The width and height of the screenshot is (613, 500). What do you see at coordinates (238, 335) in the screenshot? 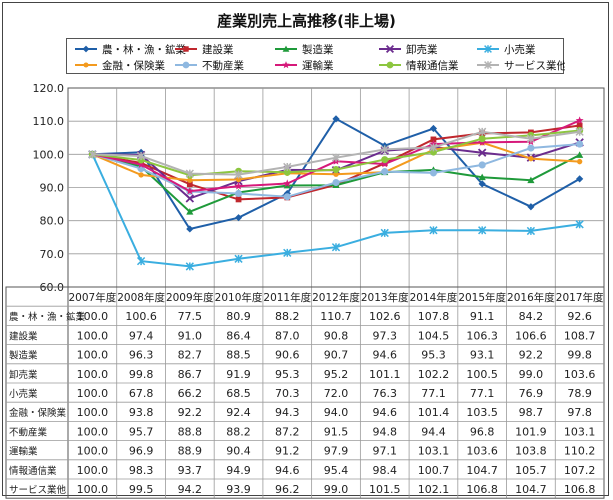
I see `table-cell-value: 86.4` at bounding box center [238, 335].